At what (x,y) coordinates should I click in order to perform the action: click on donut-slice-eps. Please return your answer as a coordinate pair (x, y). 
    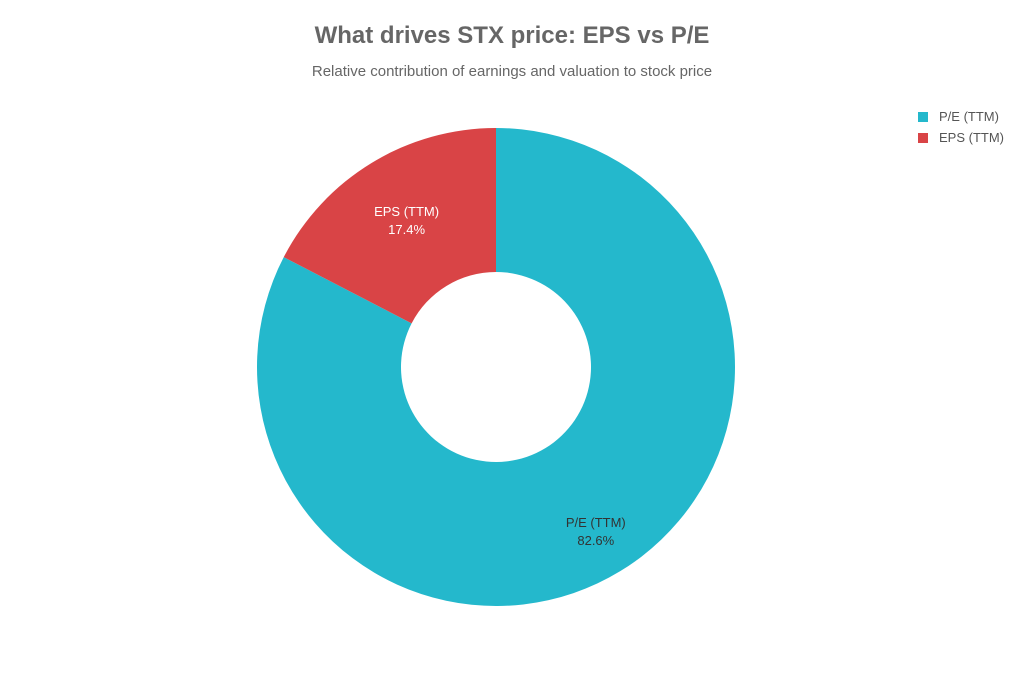
    Looking at the image, I should click on (389, 226).